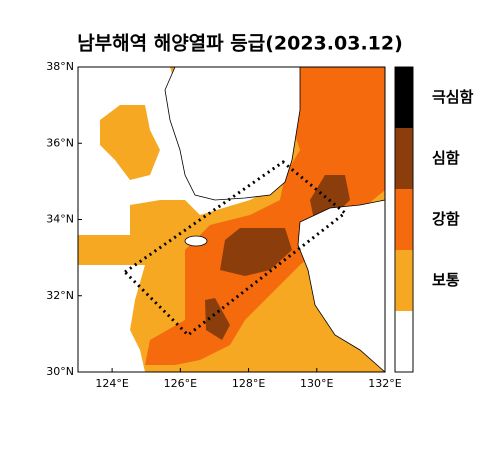  I want to click on colorbar-frame, so click(404, 219).